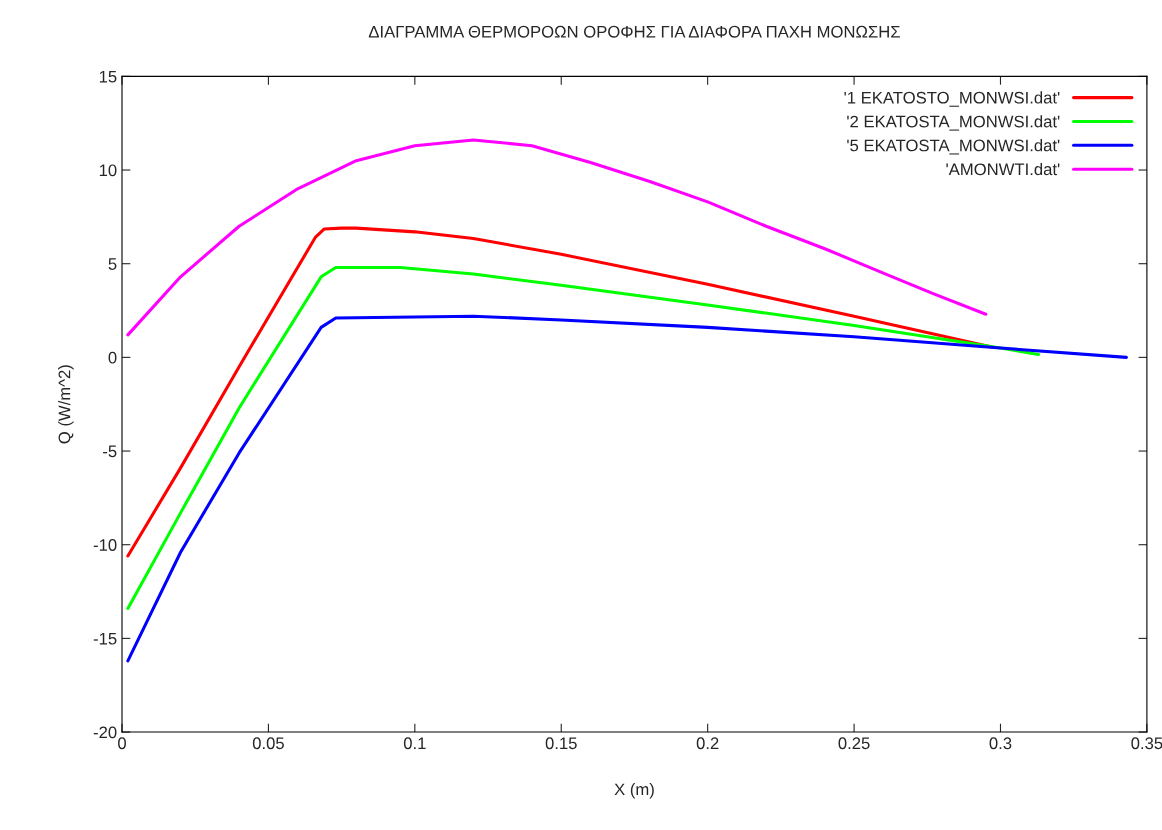  I want to click on legend-label: '1 EKATOSTO_MONWSI.dat', so click(952, 99).